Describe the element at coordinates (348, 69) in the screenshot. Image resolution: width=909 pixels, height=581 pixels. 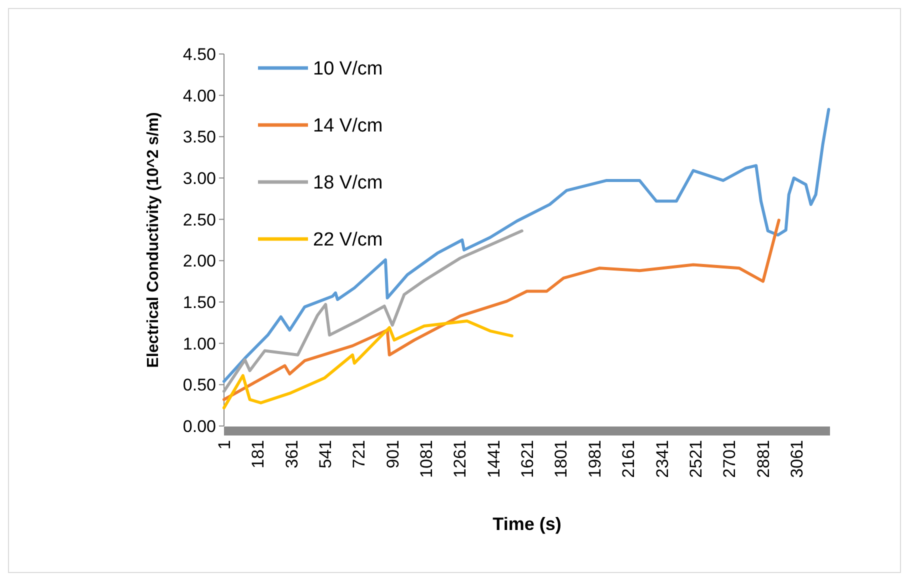
I see `legend-label: 10 V/cm` at that location.